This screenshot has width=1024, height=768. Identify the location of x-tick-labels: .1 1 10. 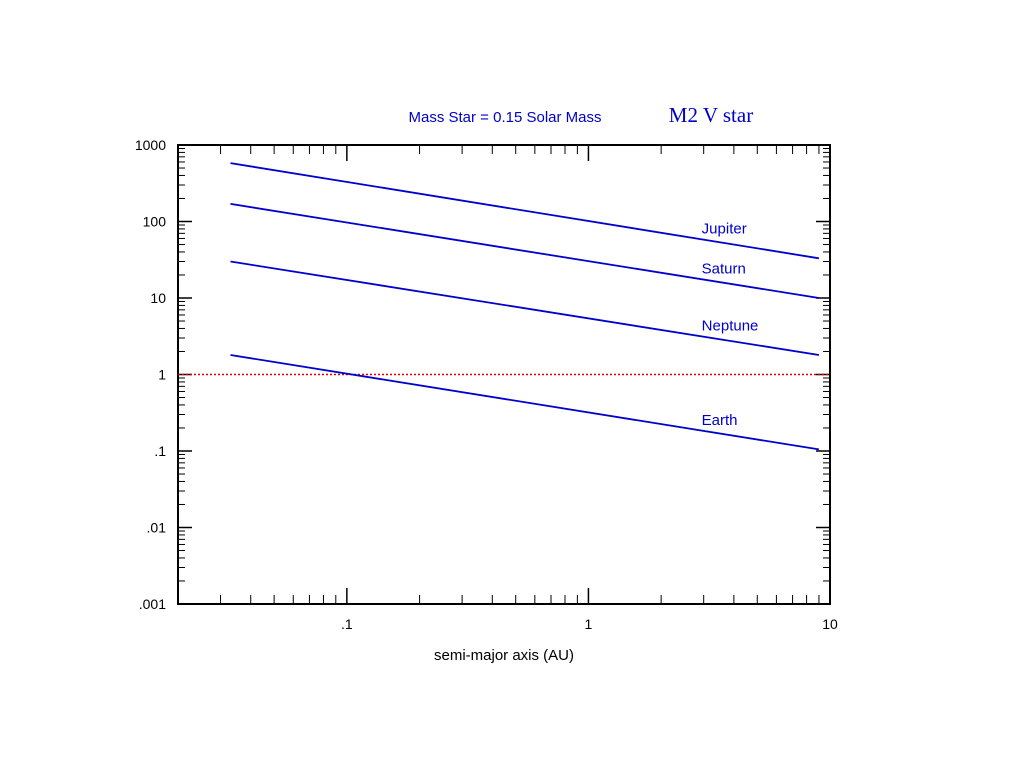
(589, 624).